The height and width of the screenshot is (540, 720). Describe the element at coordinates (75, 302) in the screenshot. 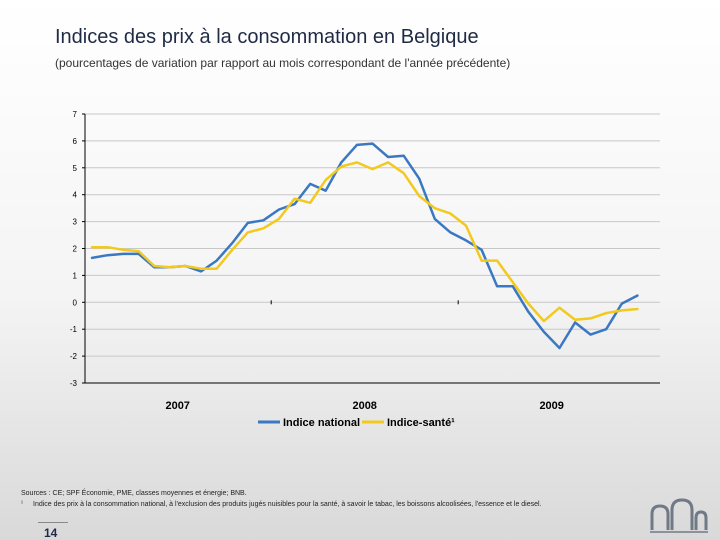

I see `y-tick-label: 0` at that location.